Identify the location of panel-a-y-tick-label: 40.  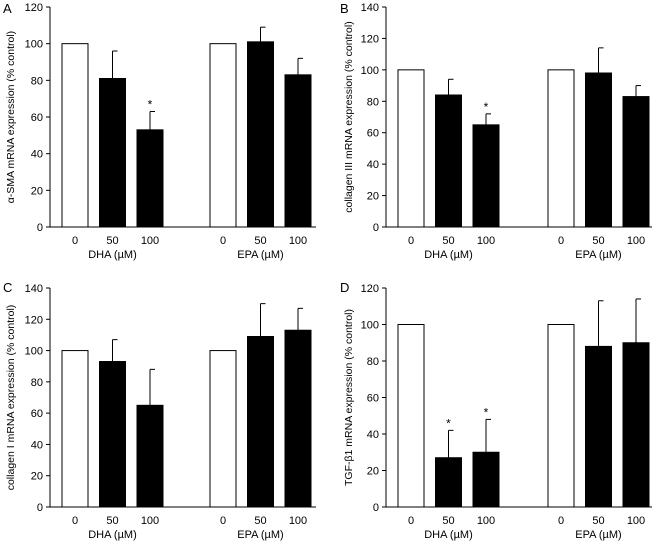
(37, 155).